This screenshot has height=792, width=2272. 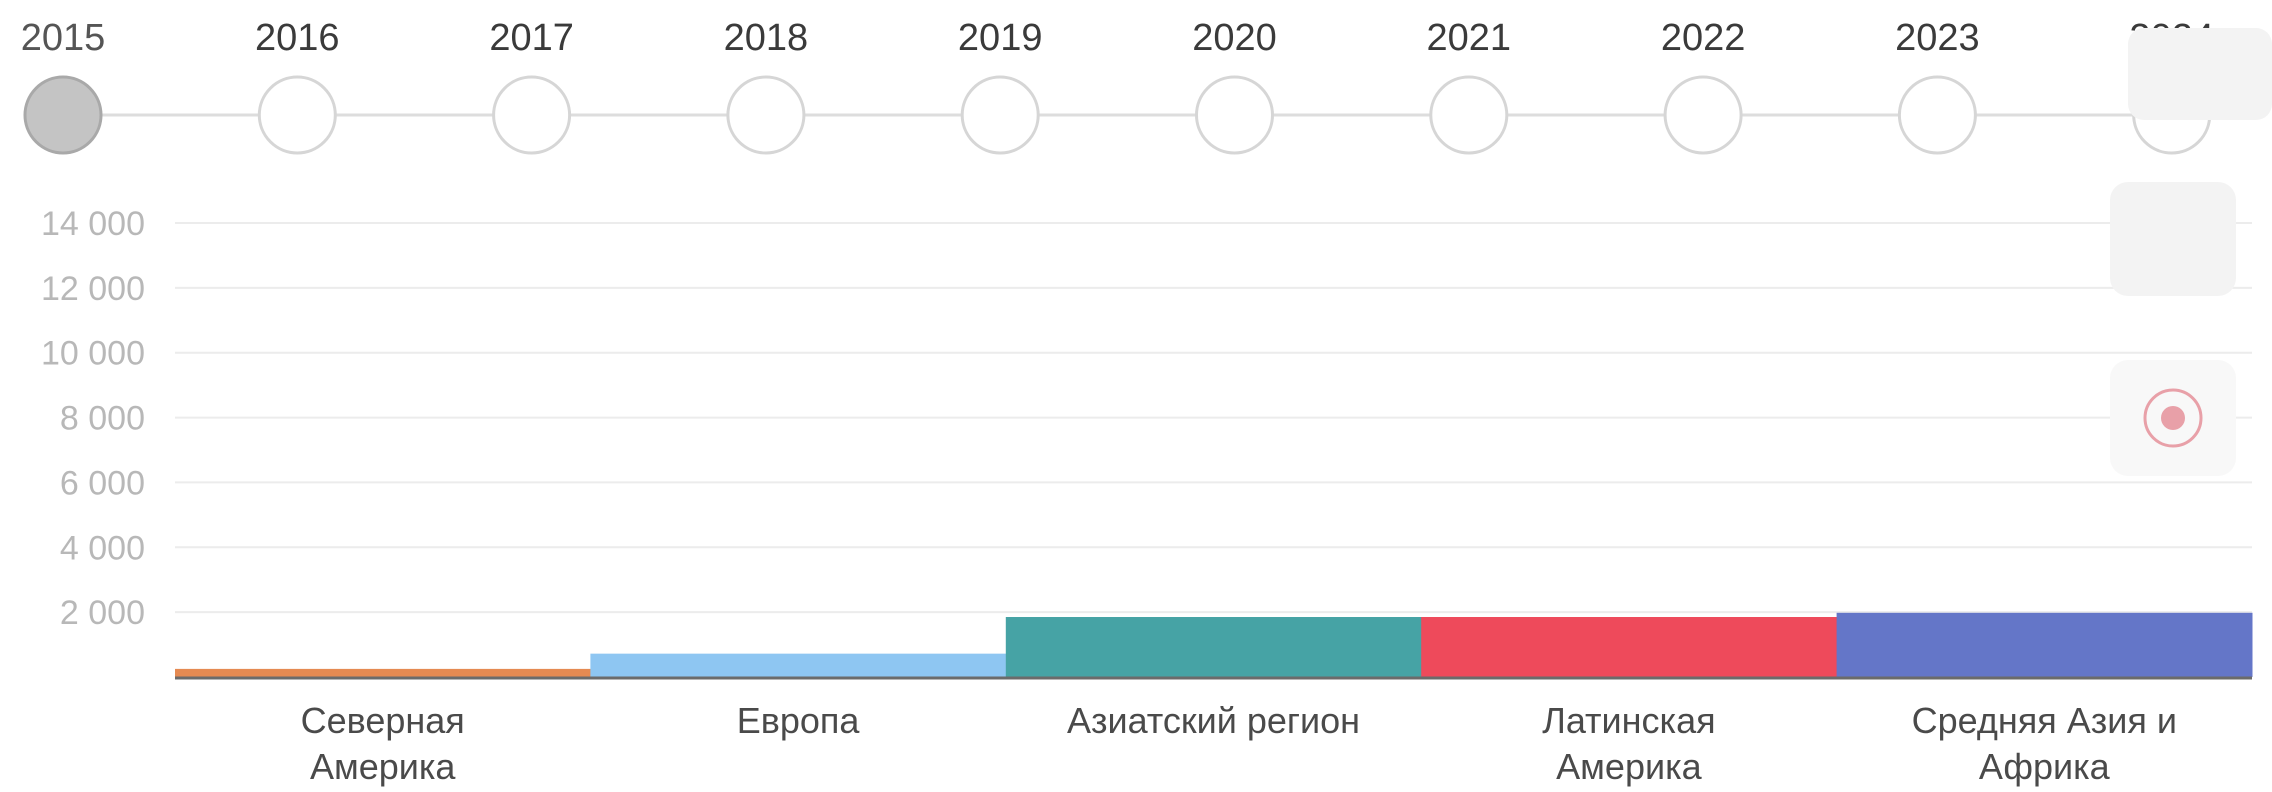 What do you see at coordinates (1628, 720) in the screenshot?
I see `category-label-line: Латинская` at bounding box center [1628, 720].